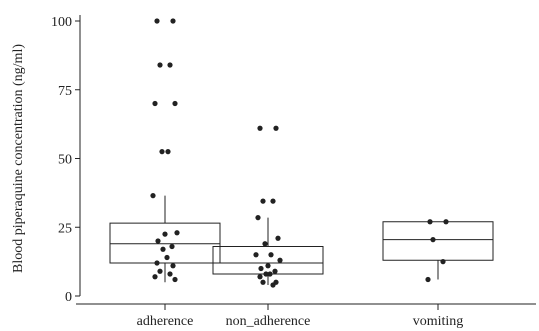  Describe the element at coordinates (438, 321) in the screenshot. I see `x-tick-label-vomiting: vomiting` at that location.